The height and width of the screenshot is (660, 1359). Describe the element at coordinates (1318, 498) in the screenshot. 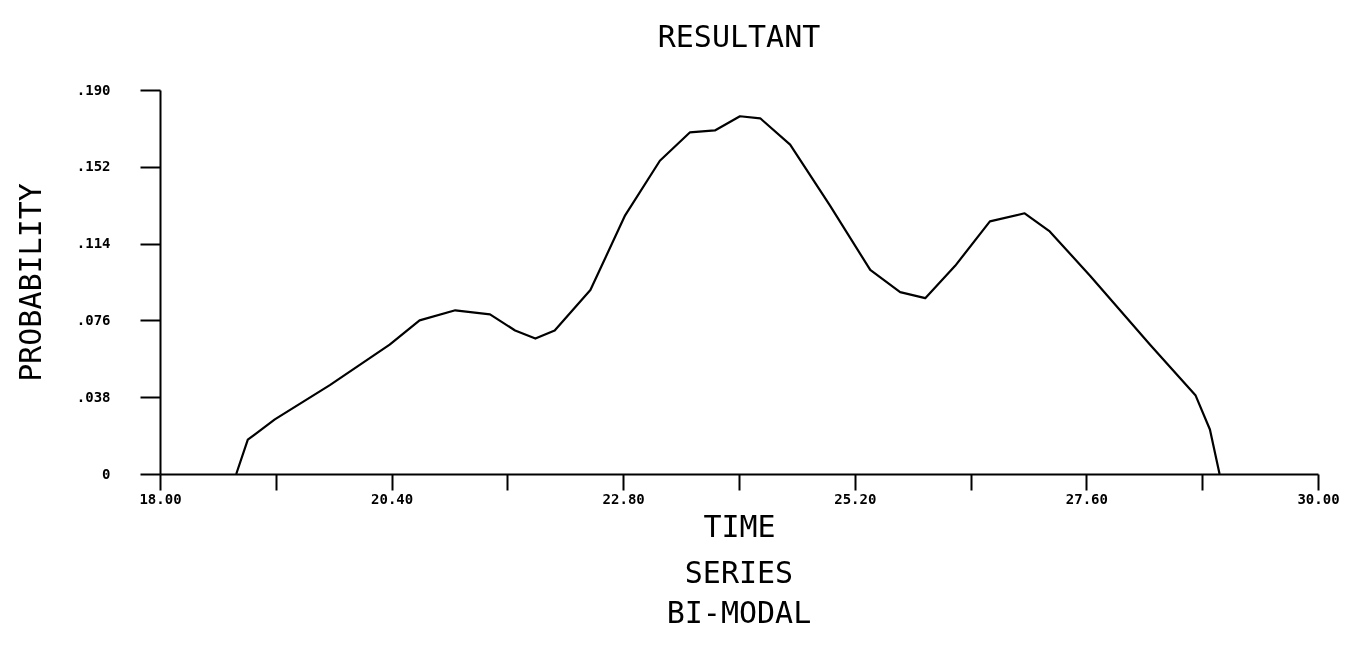

I see `x-tick-label: 30.00` at that location.